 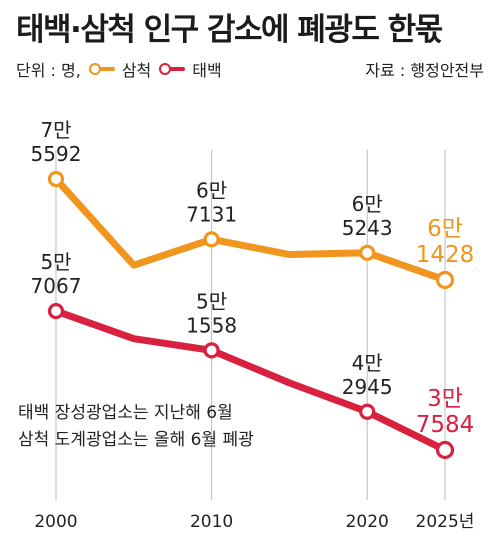 I want to click on annotation-line: 삼척 도계광업소는 올해 6월 폐광, so click(x=136, y=440).